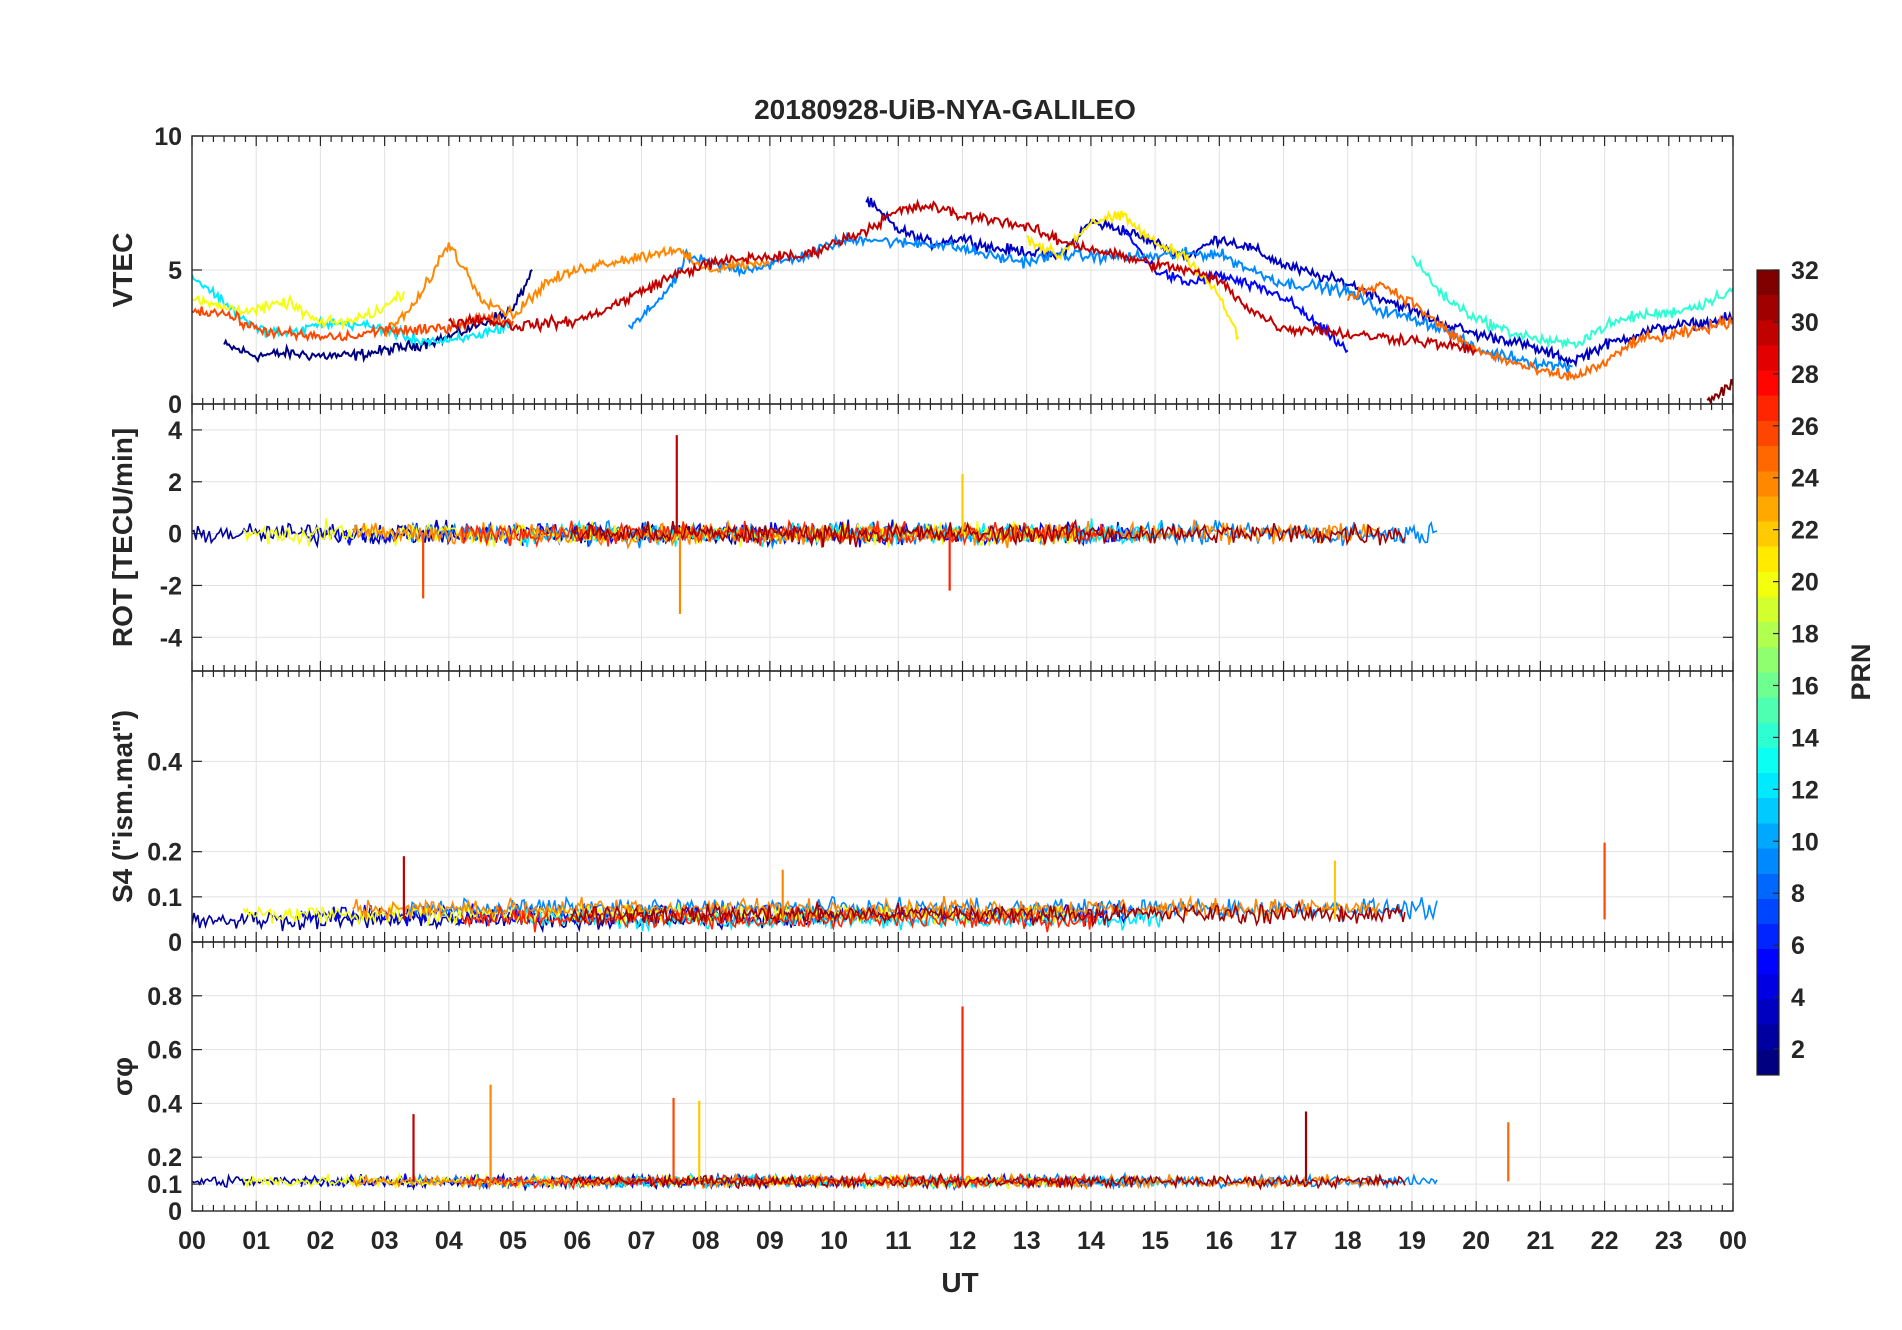  Describe the element at coordinates (1155, 1241) in the screenshot. I see `x-tick-label: 15` at that location.